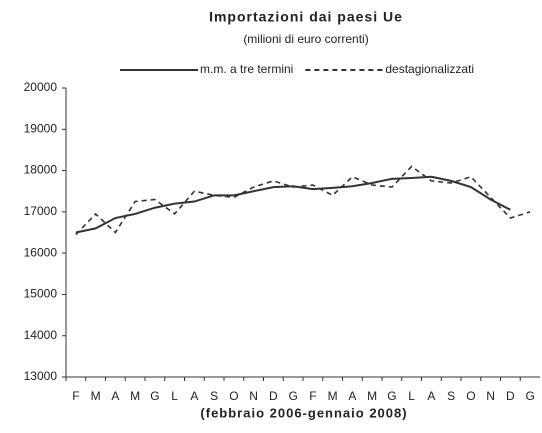  Describe the element at coordinates (41, 128) in the screenshot. I see `y-tick-label: 19000` at that location.